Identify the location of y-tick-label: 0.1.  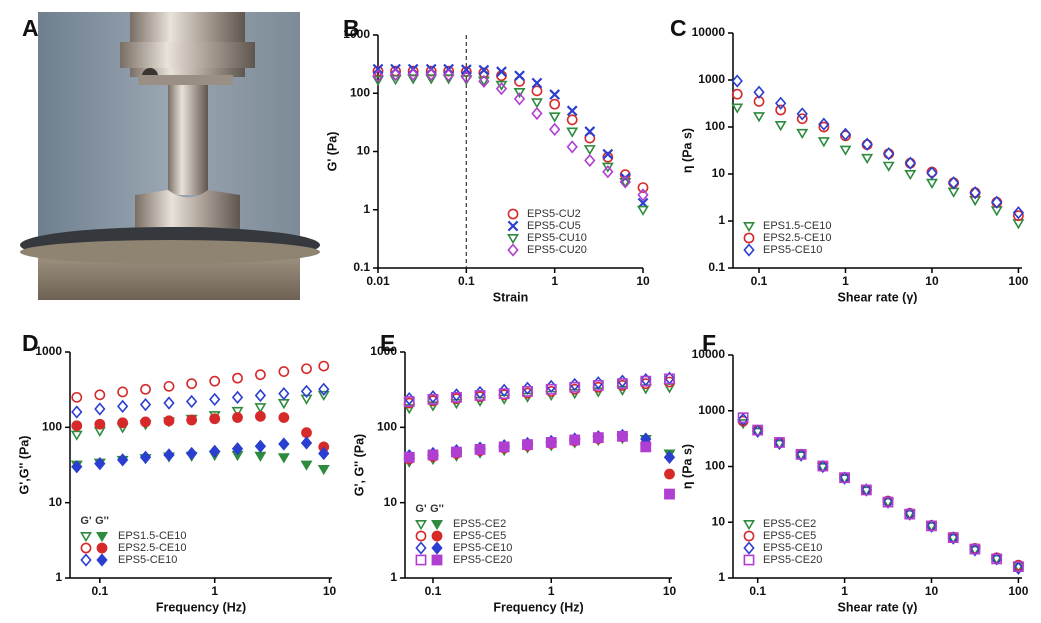
(361, 267).